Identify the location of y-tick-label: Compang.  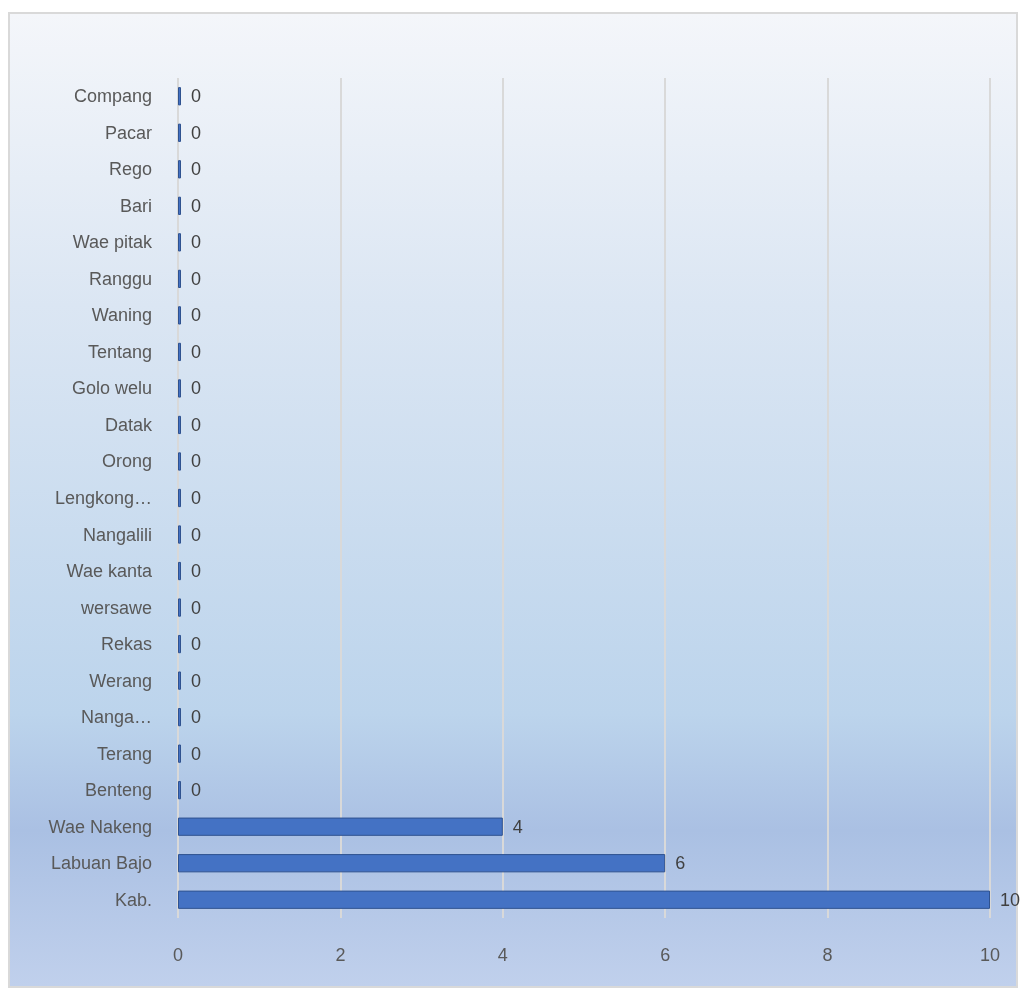
(112, 96).